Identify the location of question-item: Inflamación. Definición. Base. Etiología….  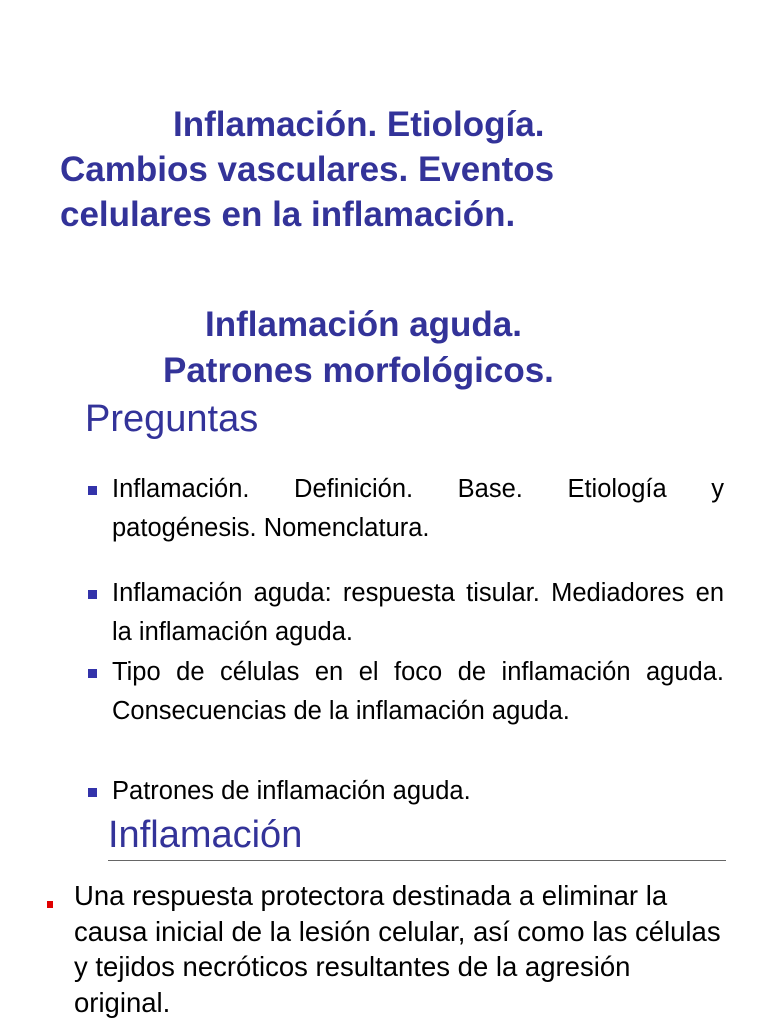
(418, 508).